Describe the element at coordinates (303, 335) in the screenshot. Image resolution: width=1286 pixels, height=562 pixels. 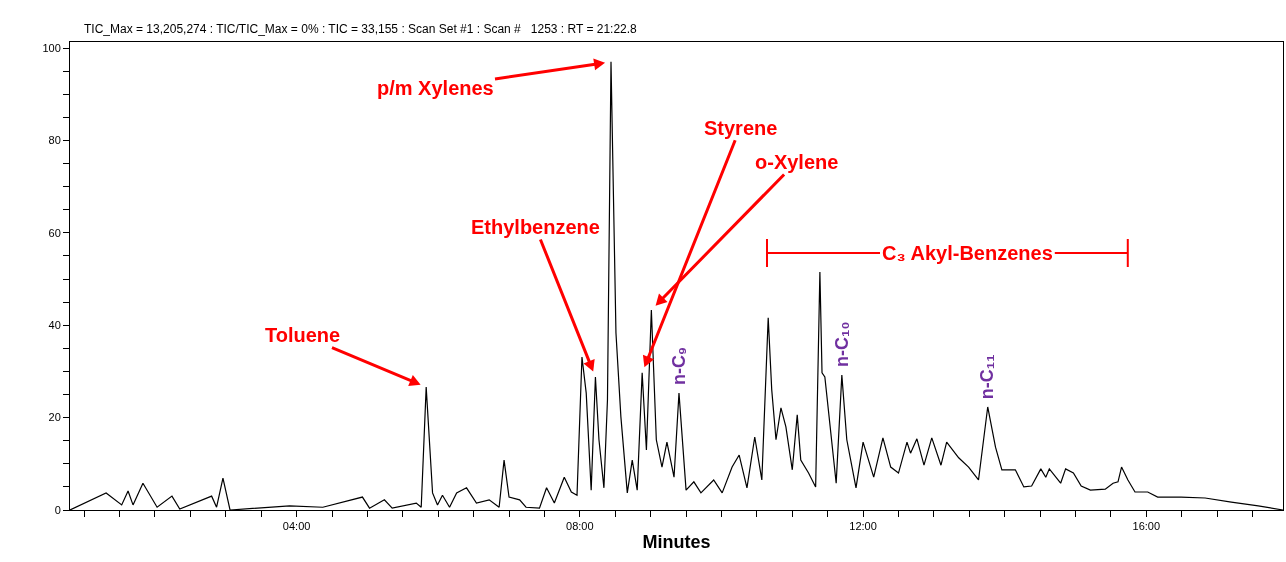
I see `annotation: Toluene` at that location.